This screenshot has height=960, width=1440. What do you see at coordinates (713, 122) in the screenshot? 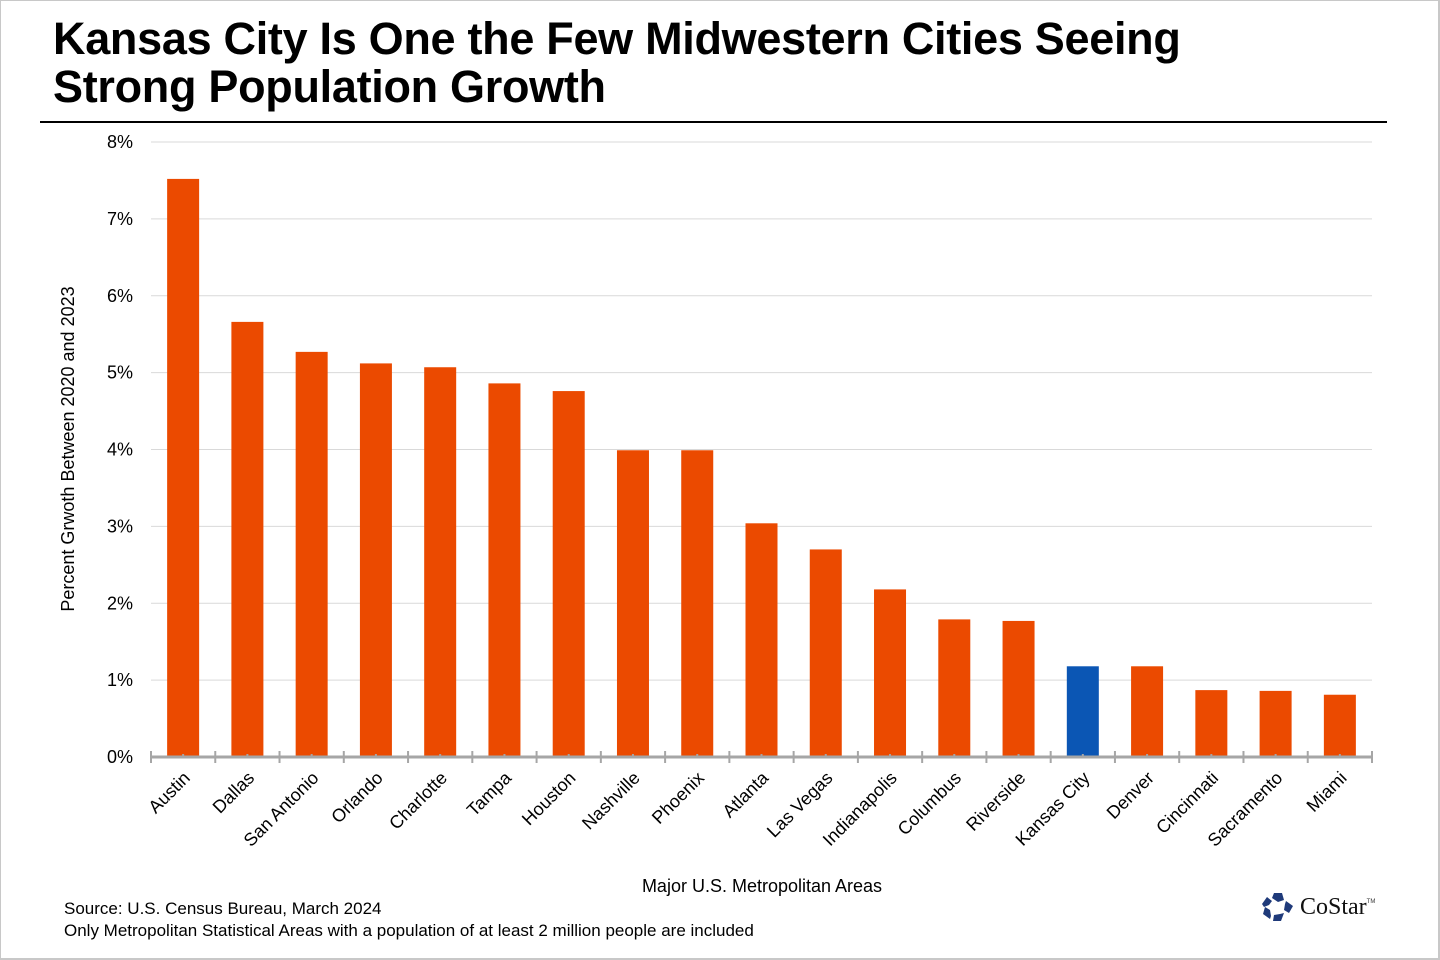
I see `title-divider` at bounding box center [713, 122].